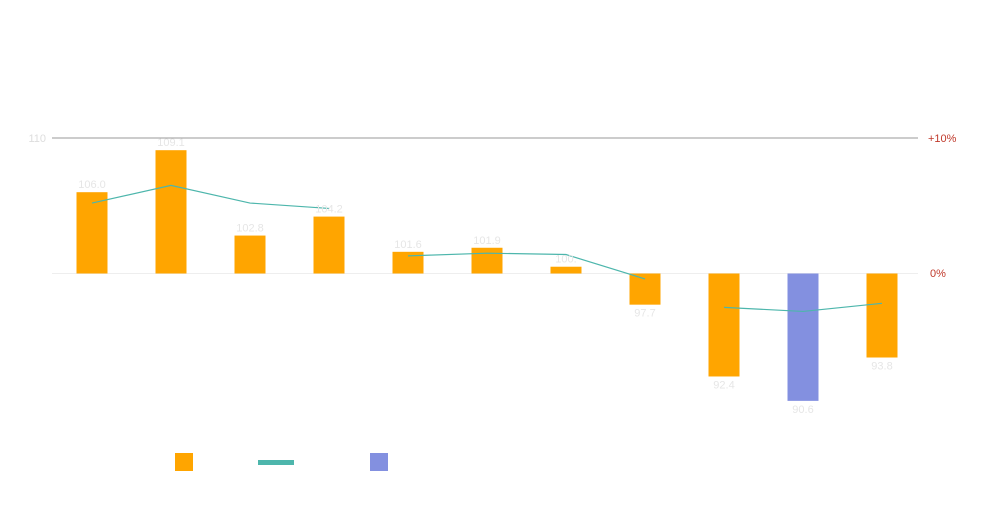 This screenshot has width=1006, height=528. Describe the element at coordinates (171, 143) in the screenshot. I see `data-label-2: 109.1` at that location.